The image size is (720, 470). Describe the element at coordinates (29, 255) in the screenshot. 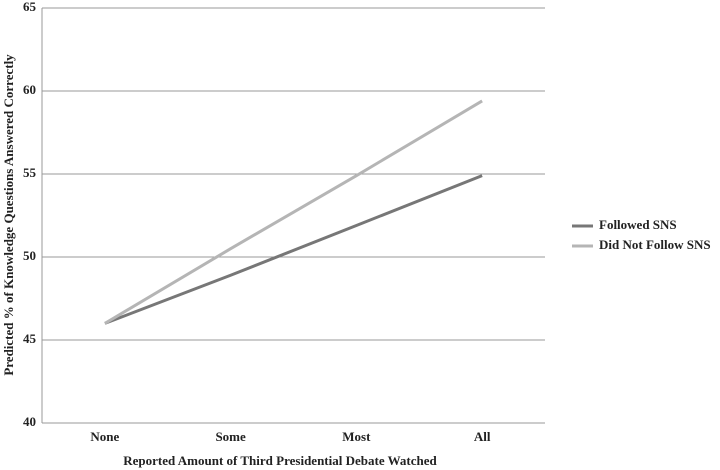

I see `y-tick-label: 50` at that location.